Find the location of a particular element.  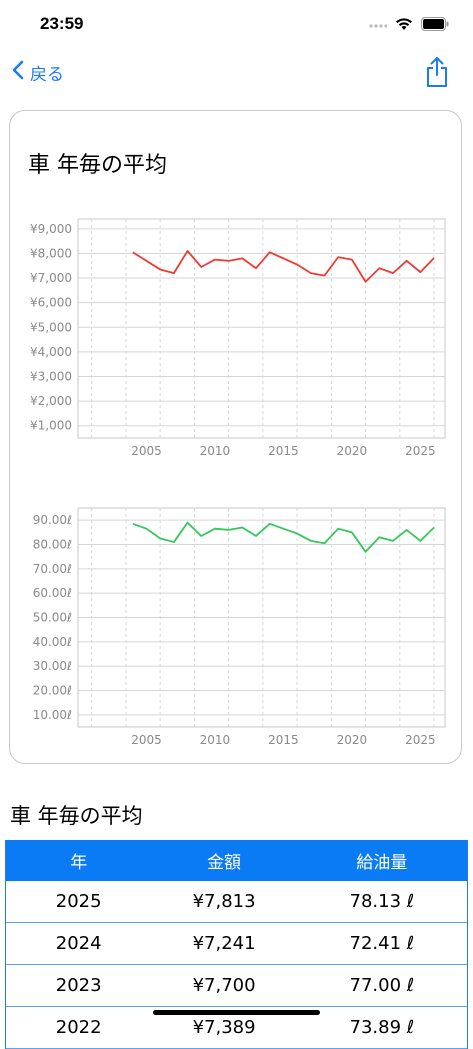

share-button is located at coordinates (437, 74).